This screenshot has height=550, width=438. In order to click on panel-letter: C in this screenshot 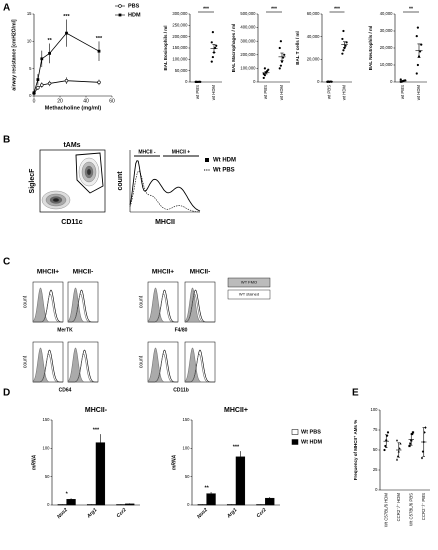, I will do `click(6, 262)`.